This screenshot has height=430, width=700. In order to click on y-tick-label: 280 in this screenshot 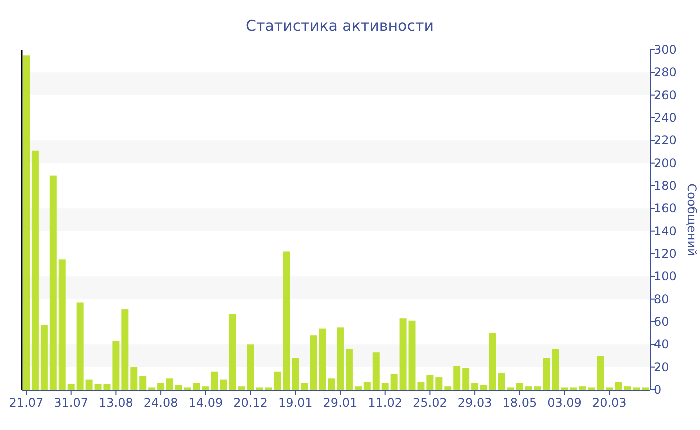, I will do `click(665, 73)`.